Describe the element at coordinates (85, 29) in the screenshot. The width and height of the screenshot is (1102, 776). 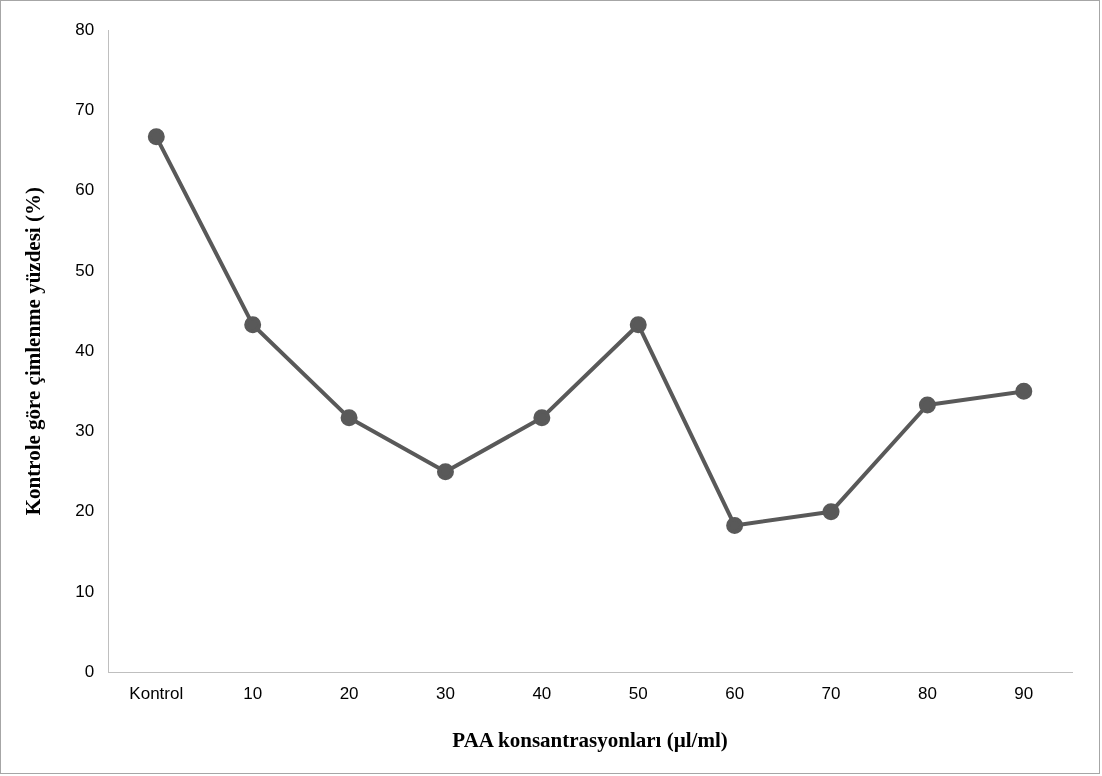
I see `y-tick-label: 80` at that location.